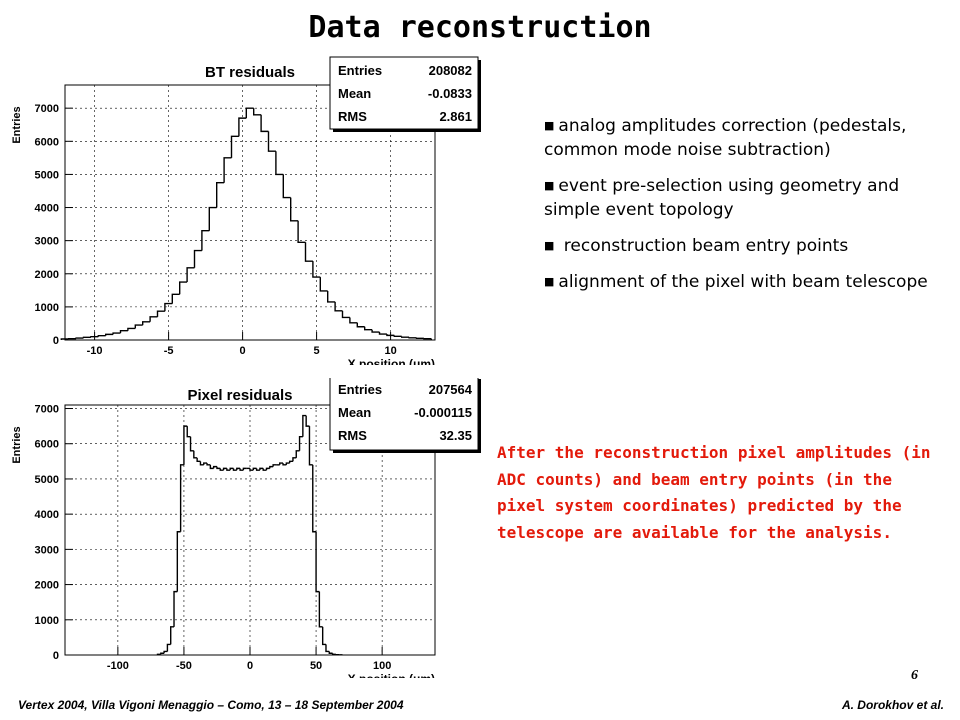  I want to click on y-tick-label: 6000, so click(47, 445).